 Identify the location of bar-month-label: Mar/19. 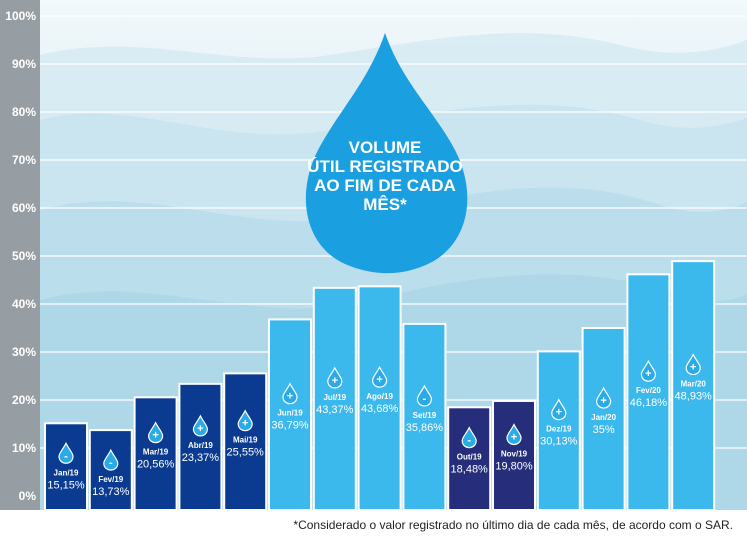
(156, 452).